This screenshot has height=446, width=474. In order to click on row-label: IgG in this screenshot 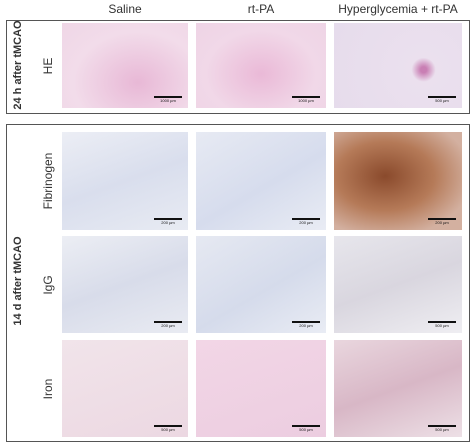, I will do `click(48, 284)`.